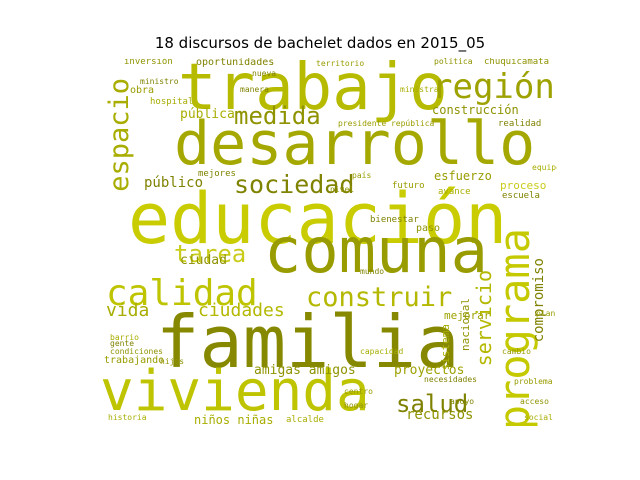 The height and width of the screenshot is (480, 640). What do you see at coordinates (207, 114) in the screenshot?
I see `word-publica: pública` at bounding box center [207, 114].